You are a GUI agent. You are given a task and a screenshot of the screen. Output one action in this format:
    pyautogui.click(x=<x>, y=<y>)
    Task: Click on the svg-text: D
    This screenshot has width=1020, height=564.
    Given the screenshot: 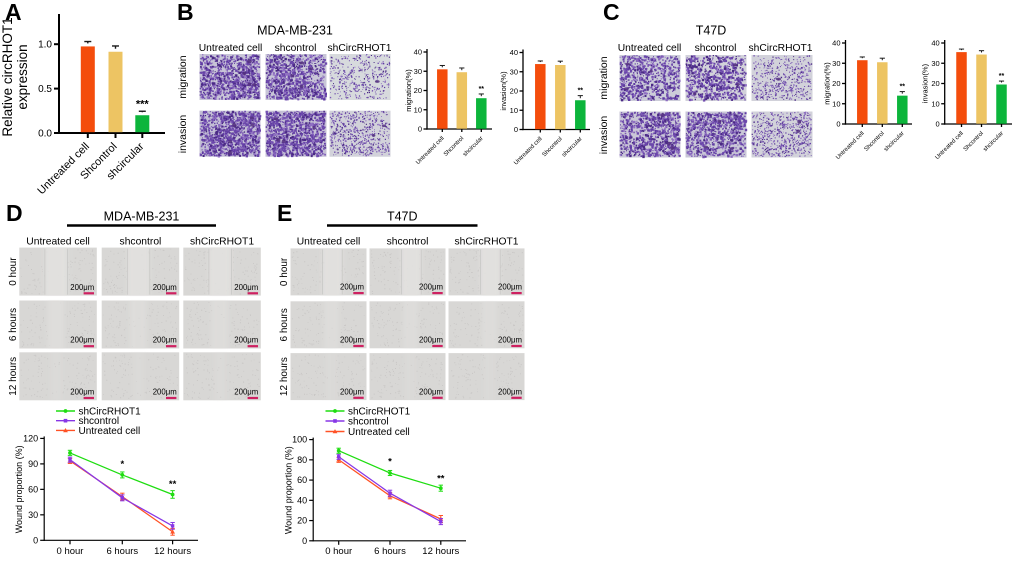 What is the action you would take?
    pyautogui.click(x=14, y=213)
    